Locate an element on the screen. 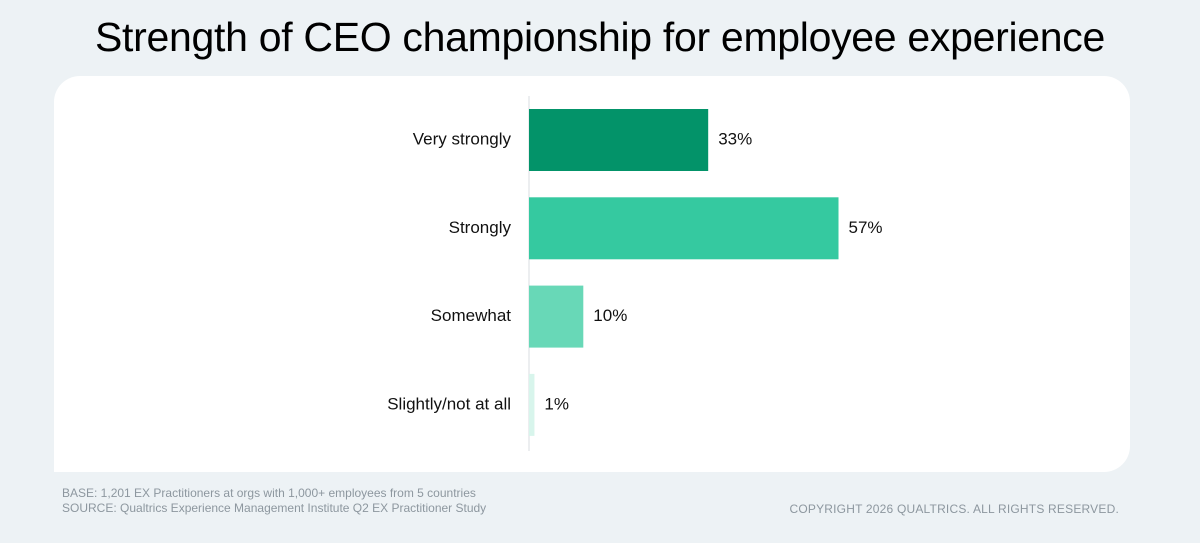 This screenshot has width=1200, height=543. bar-strongly is located at coordinates (684, 228).